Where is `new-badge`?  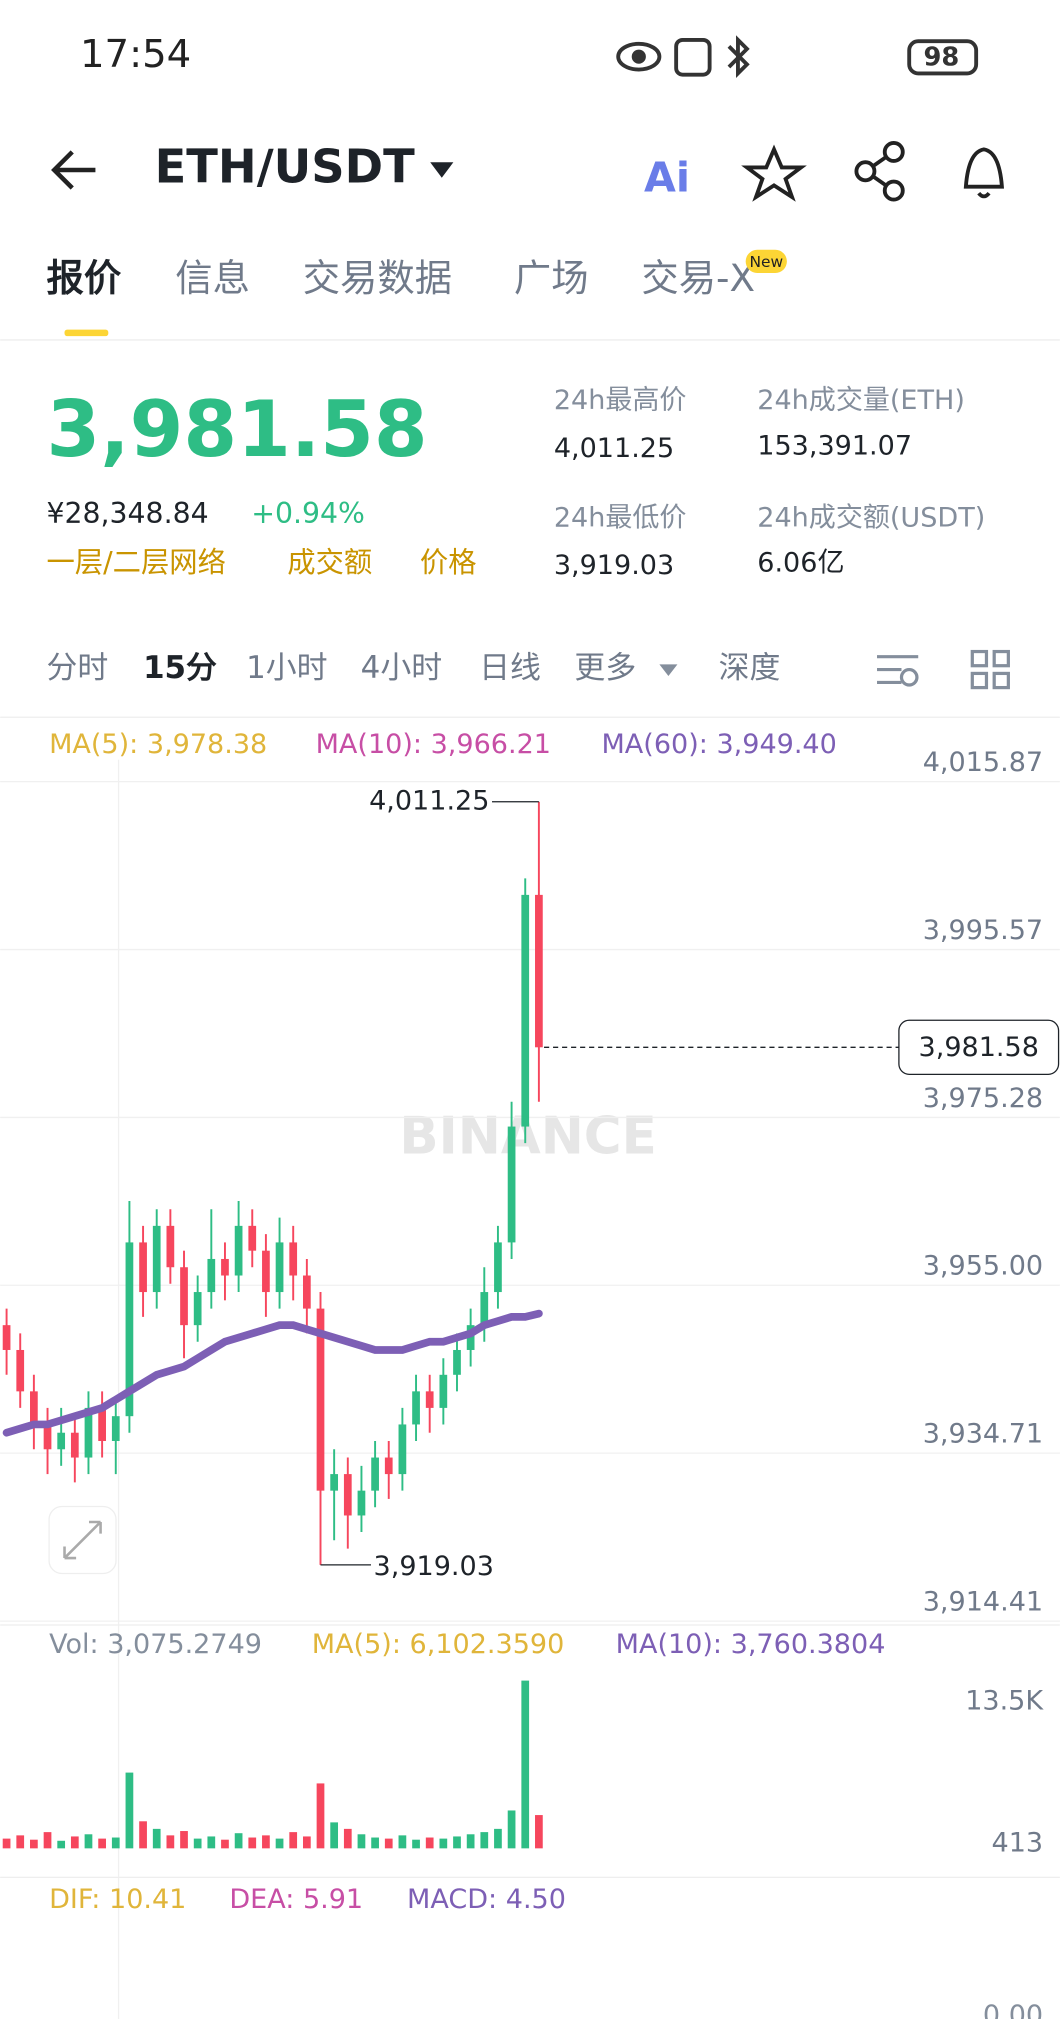 new-badge is located at coordinates (766, 261).